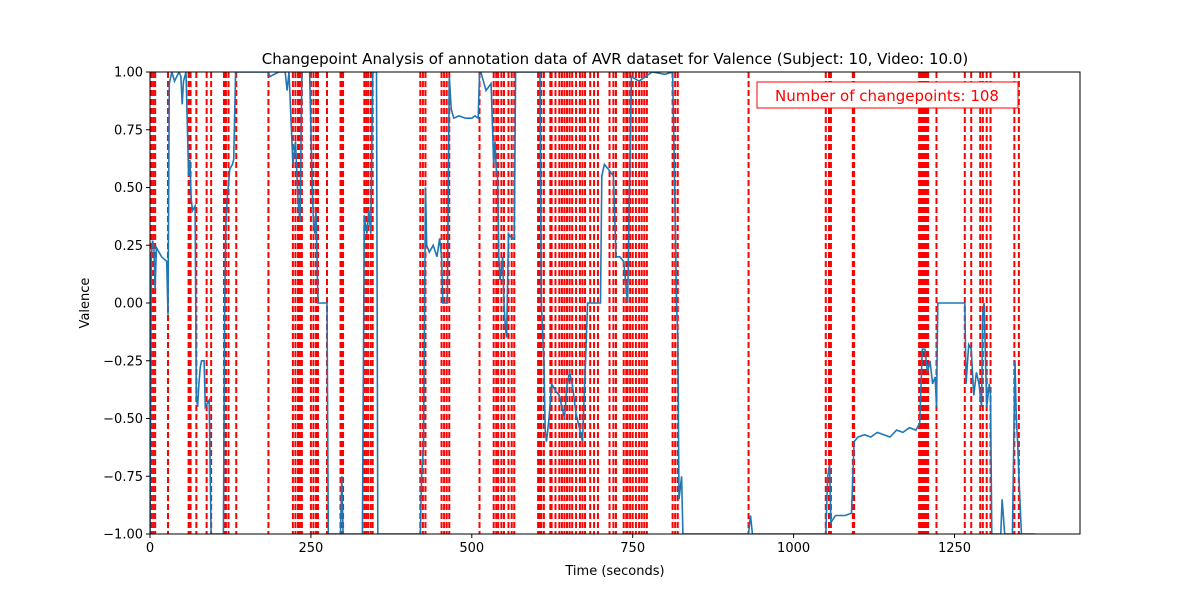  I want to click on y-tick-label: 0.00, so click(128, 304).